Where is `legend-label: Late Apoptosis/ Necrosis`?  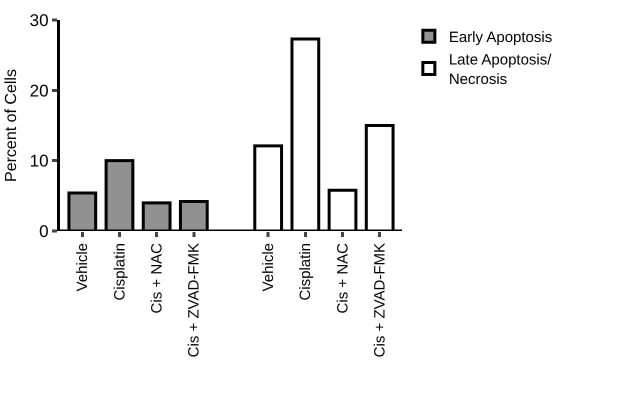 legend-label: Late Apoptosis/ Necrosis is located at coordinates (500, 70).